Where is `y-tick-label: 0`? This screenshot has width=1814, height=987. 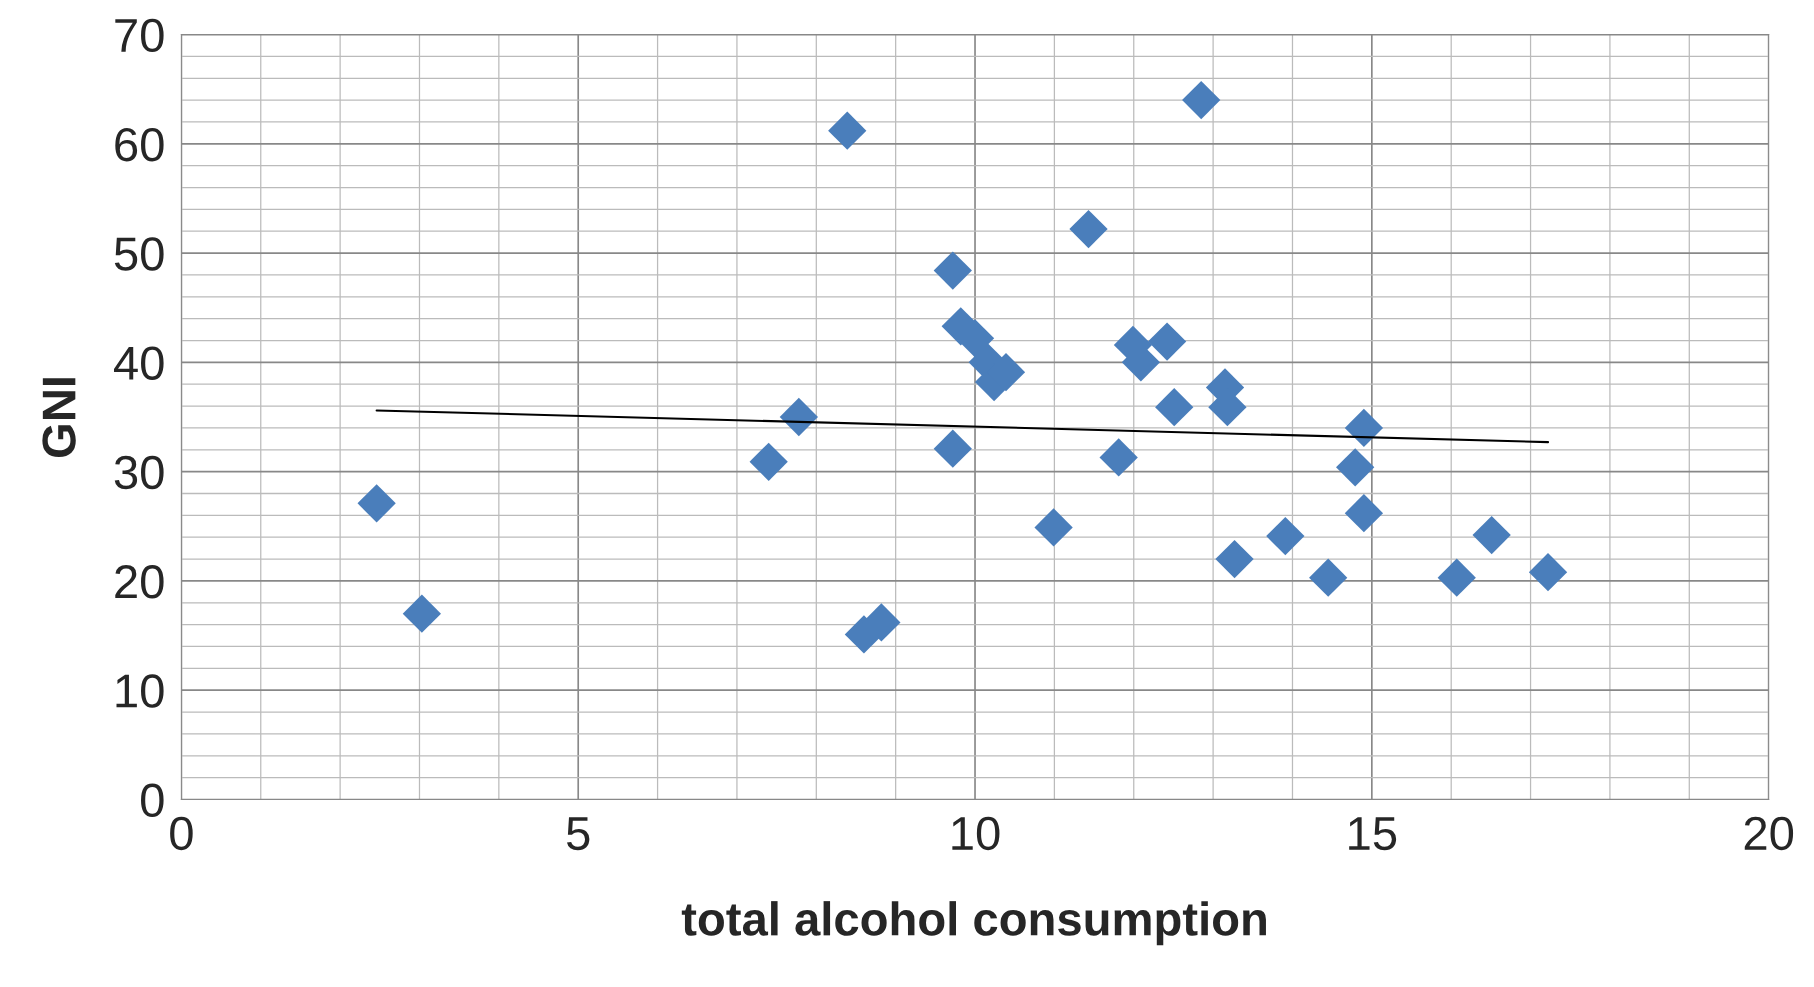 y-tick-label: 0 is located at coordinates (152, 800).